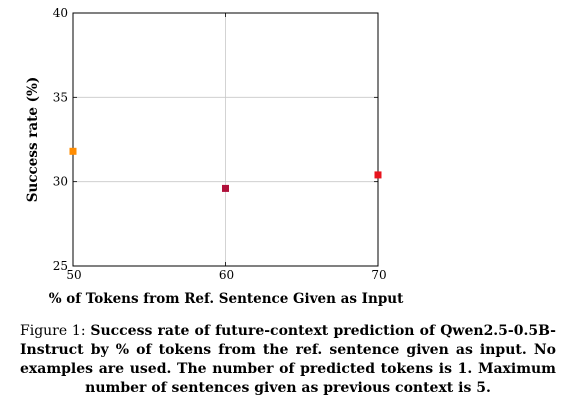 Image resolution: width=576 pixels, height=416 pixels. What do you see at coordinates (60, 266) in the screenshot?
I see `y-tick-label: 25` at bounding box center [60, 266].